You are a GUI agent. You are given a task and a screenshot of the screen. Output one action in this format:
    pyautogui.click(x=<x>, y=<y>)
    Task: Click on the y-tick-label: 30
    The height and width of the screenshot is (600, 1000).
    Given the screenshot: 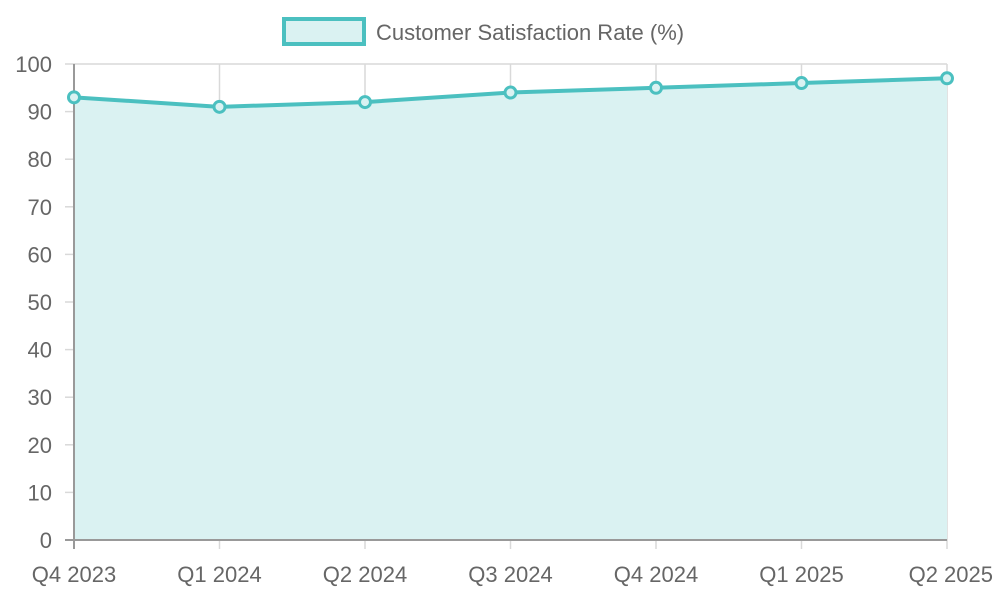 What is the action you would take?
    pyautogui.click(x=40, y=397)
    